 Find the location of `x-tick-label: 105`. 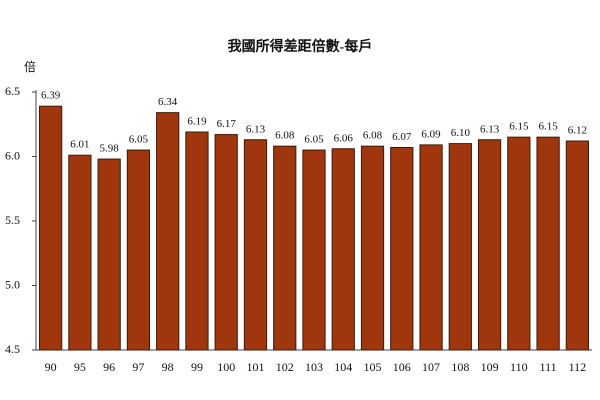

x-tick-label: 105 is located at coordinates (373, 367).